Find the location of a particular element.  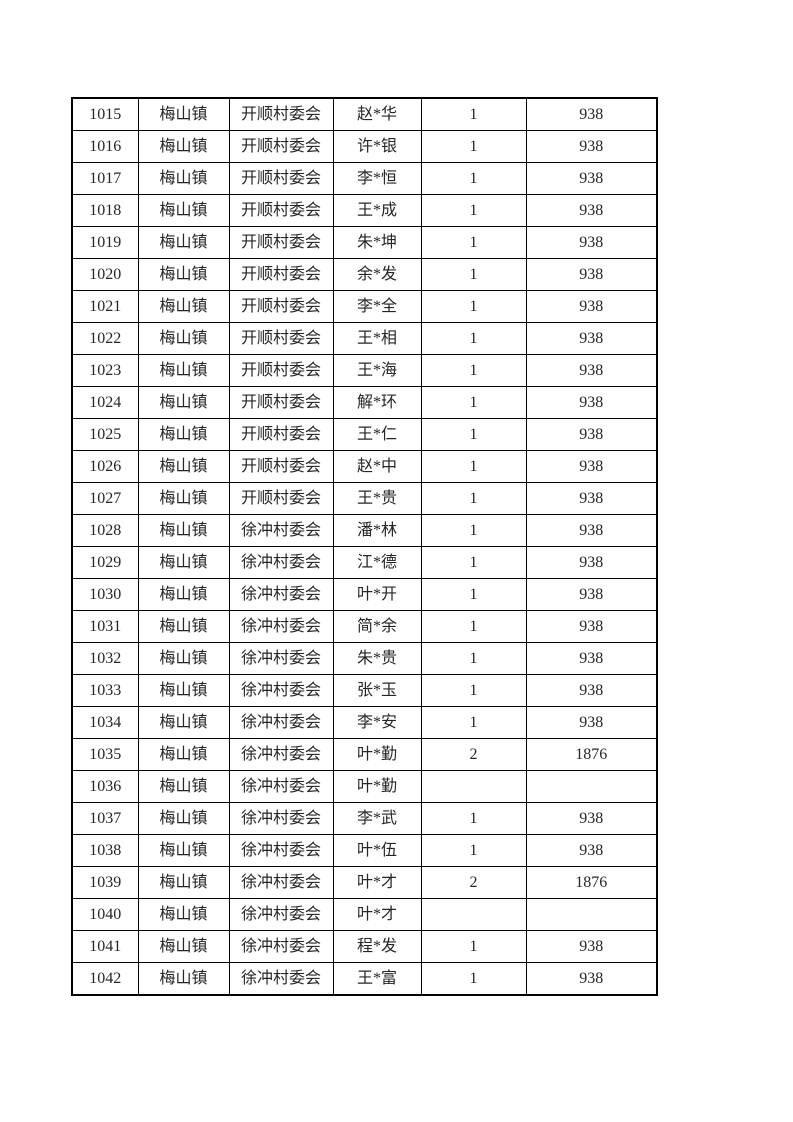

cell-masked-name: 余*发 is located at coordinates (377, 274).